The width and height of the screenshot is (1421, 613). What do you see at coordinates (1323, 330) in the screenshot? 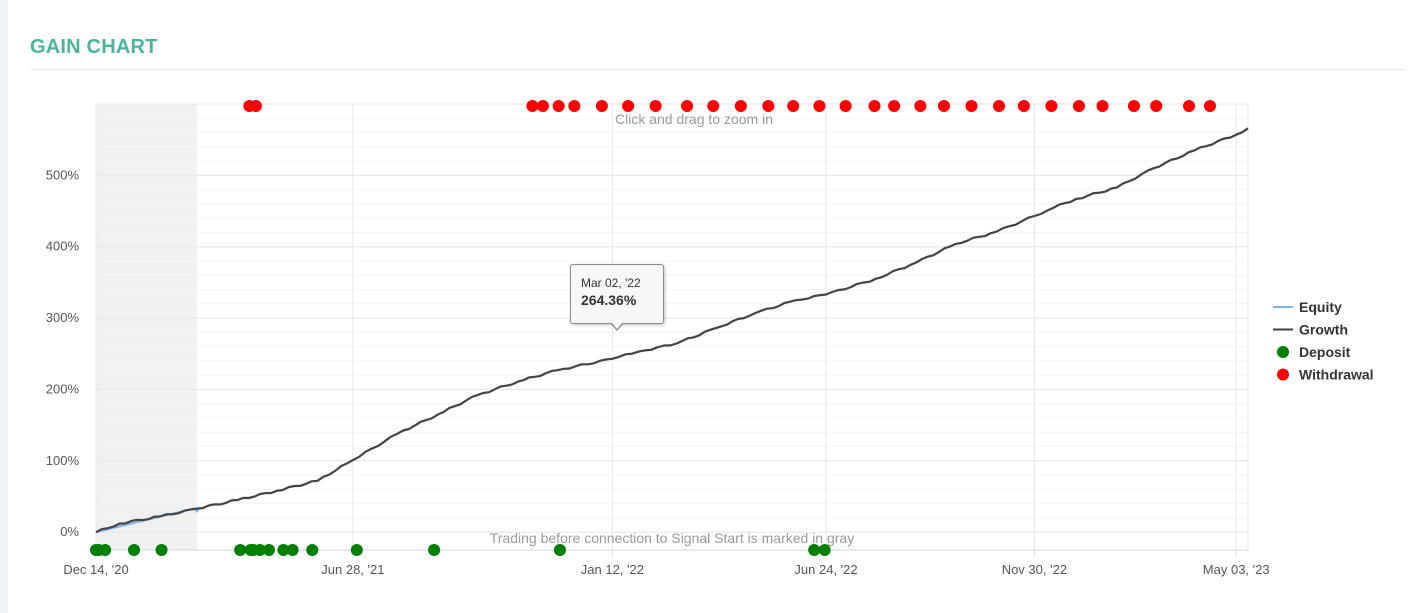
I see `legend-label-growth: Growth` at bounding box center [1323, 330].